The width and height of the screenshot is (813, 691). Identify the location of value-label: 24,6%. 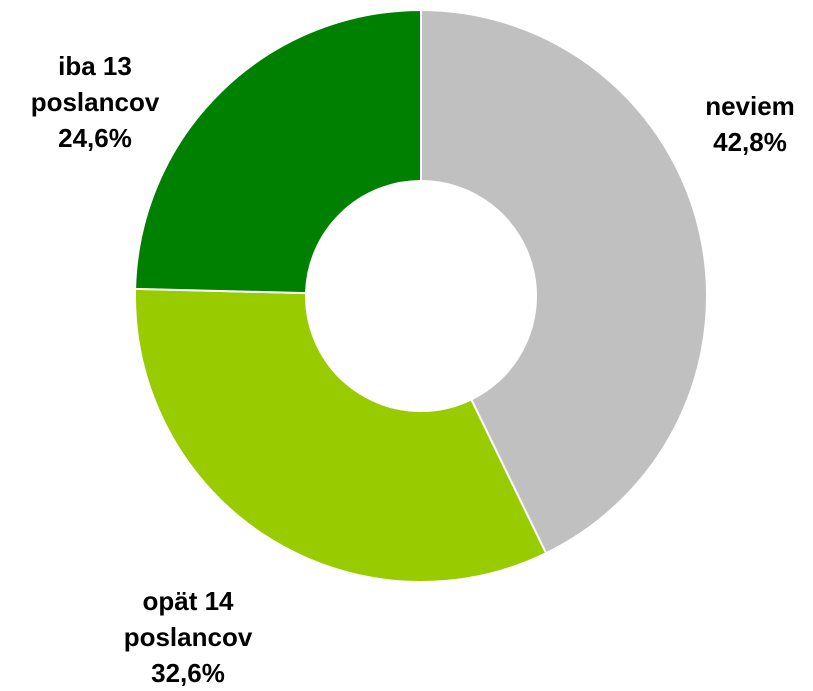
(95, 138).